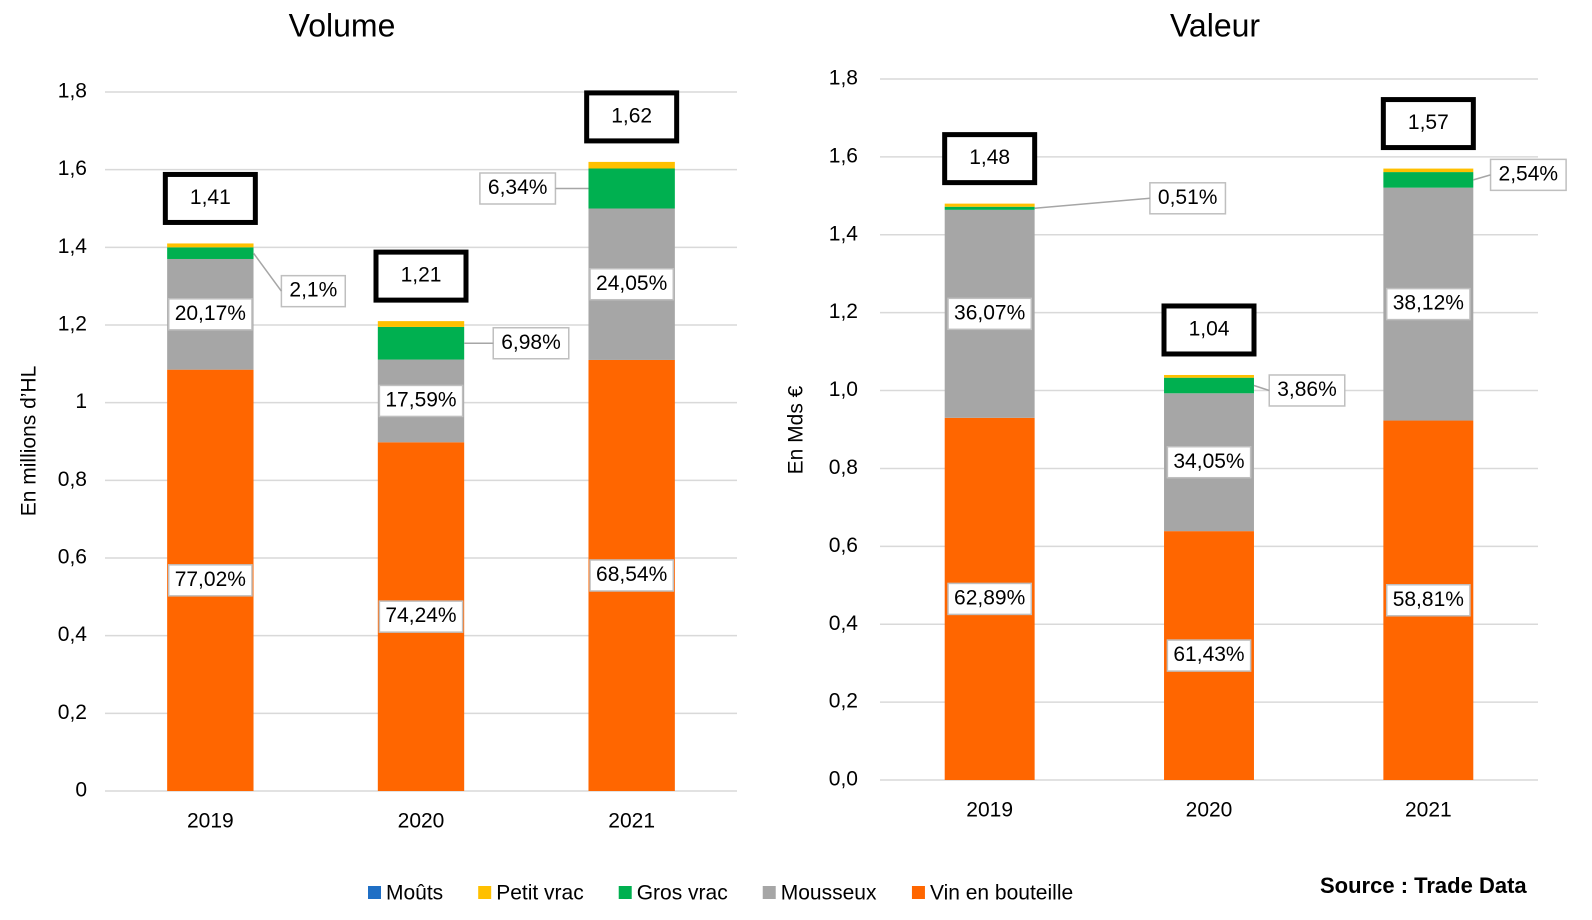  I want to click on y-axis-label: En millions d’HL, so click(29, 441).